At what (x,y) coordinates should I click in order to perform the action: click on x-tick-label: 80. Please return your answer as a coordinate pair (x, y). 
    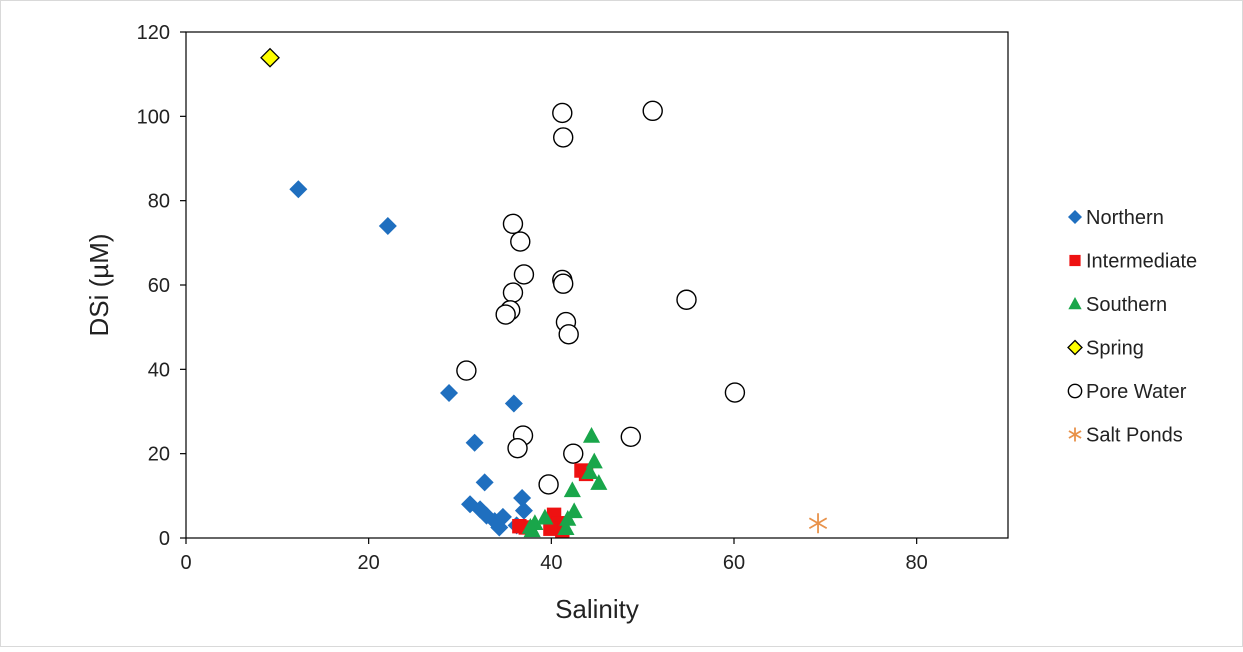
    Looking at the image, I should click on (917, 563).